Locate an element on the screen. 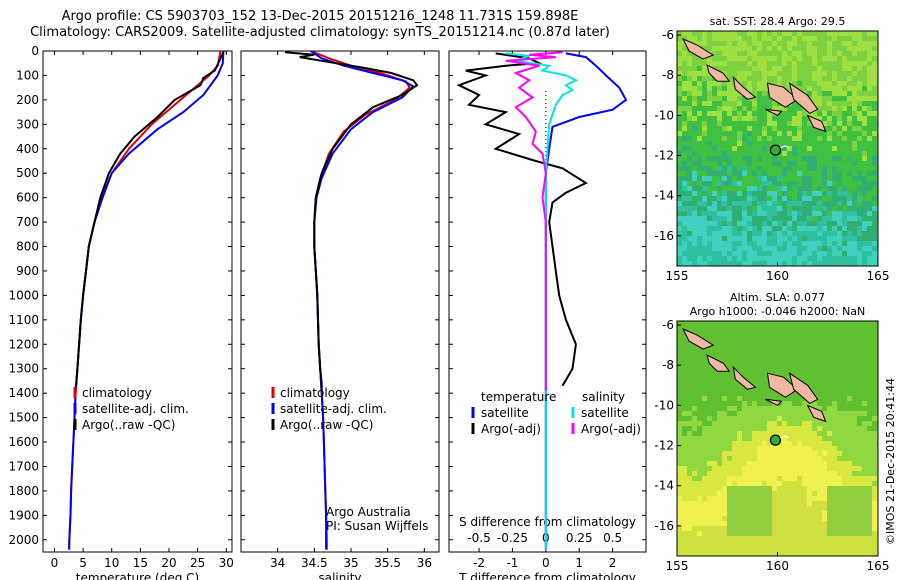 The image size is (900, 580). ytick-label: 500 is located at coordinates (27, 173).